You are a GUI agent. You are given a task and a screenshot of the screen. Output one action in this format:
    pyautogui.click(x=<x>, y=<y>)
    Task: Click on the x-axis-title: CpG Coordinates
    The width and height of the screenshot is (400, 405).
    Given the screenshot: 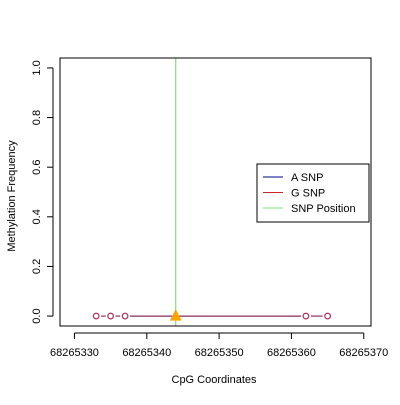 What is the action you would take?
    pyautogui.click(x=214, y=380)
    